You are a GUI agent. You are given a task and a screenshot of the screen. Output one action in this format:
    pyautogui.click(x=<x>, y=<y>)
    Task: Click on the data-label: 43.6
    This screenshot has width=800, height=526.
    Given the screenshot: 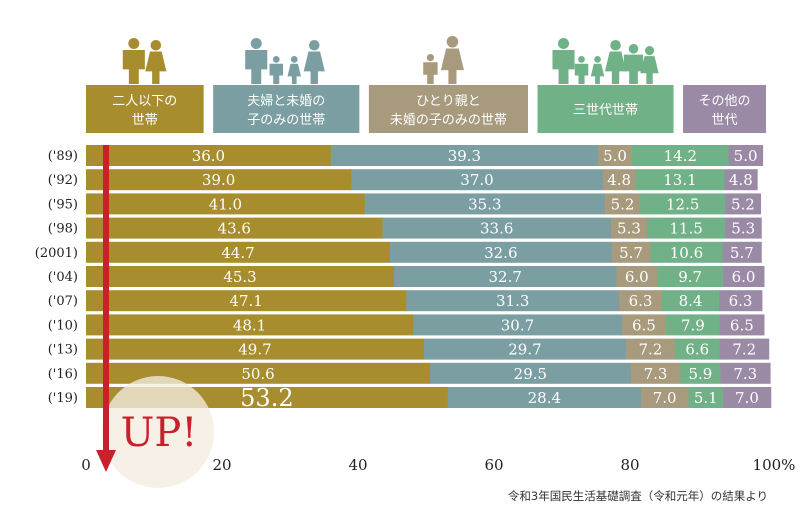 What is the action you would take?
    pyautogui.click(x=234, y=229)
    